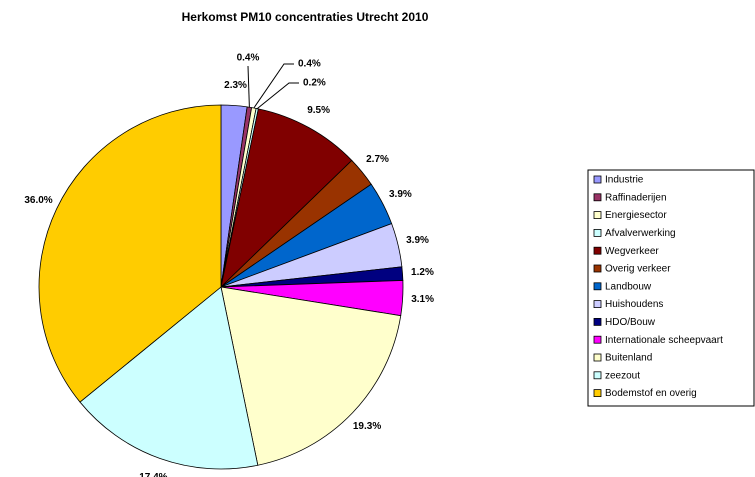  What do you see at coordinates (638, 269) in the screenshot?
I see `legend-label: Overig verkeer` at bounding box center [638, 269].